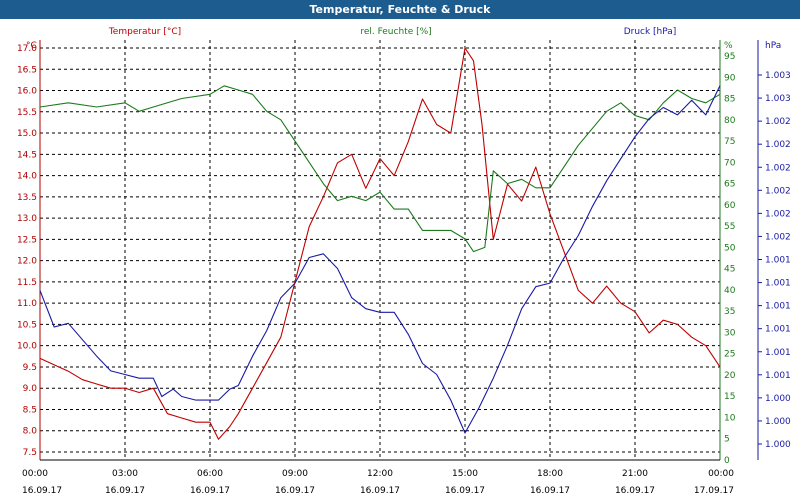  I want to click on y-tick-temperature: 12.0, so click(27, 262).